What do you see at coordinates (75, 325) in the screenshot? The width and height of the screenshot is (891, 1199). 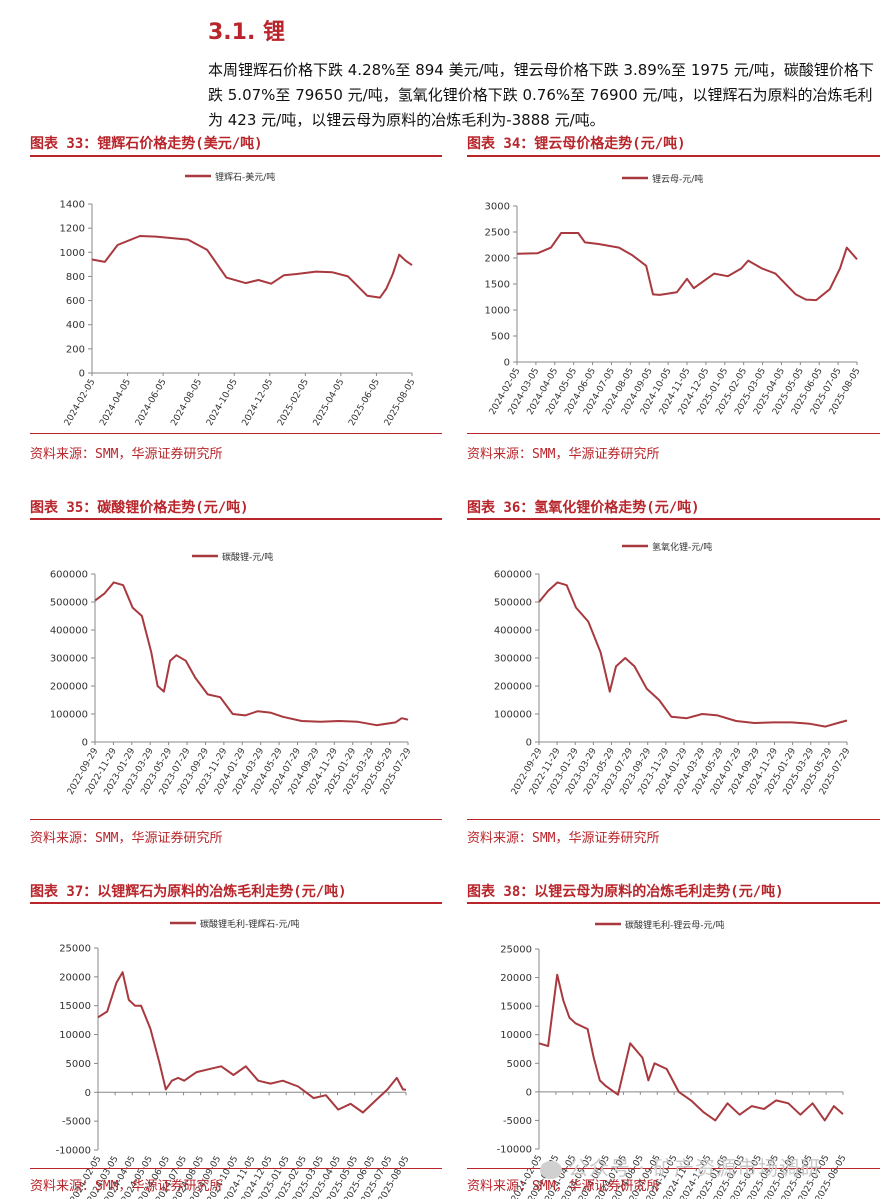 I see `y-tick-label: 400` at bounding box center [75, 325].